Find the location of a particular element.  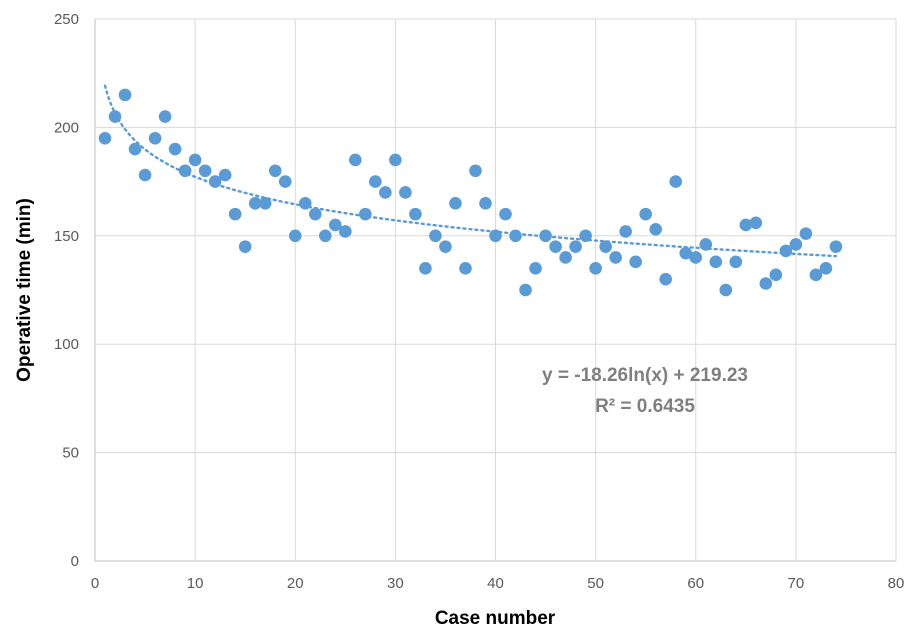

r-squared-label: R² = 0.6435 is located at coordinates (645, 406).